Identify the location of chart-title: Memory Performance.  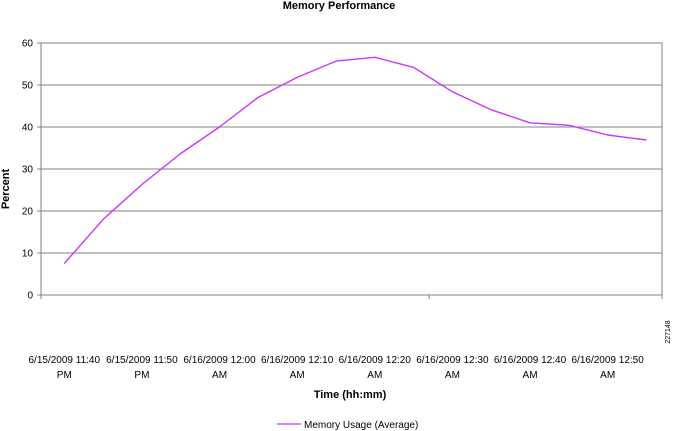
(339, 6).